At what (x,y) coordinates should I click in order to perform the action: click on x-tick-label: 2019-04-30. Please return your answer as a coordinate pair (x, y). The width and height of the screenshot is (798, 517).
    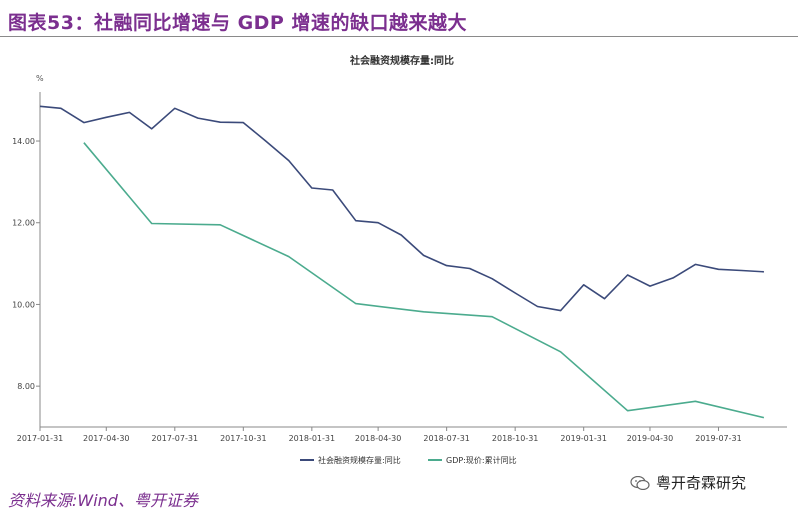
    Looking at the image, I should click on (650, 438).